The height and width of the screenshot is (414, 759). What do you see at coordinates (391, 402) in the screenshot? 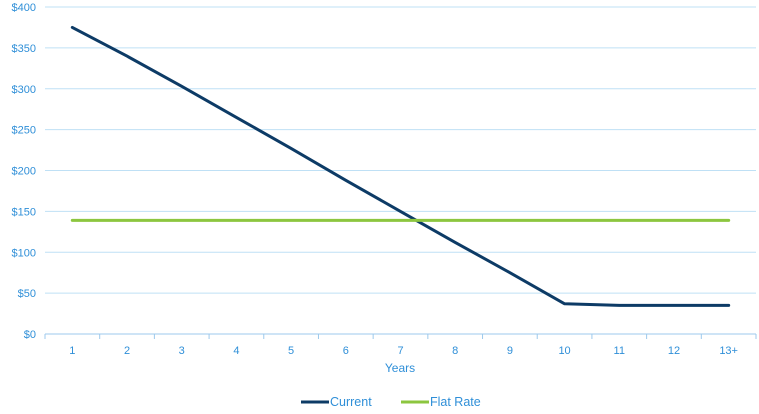
I see `legend: Current Flat Rate` at bounding box center [391, 402].